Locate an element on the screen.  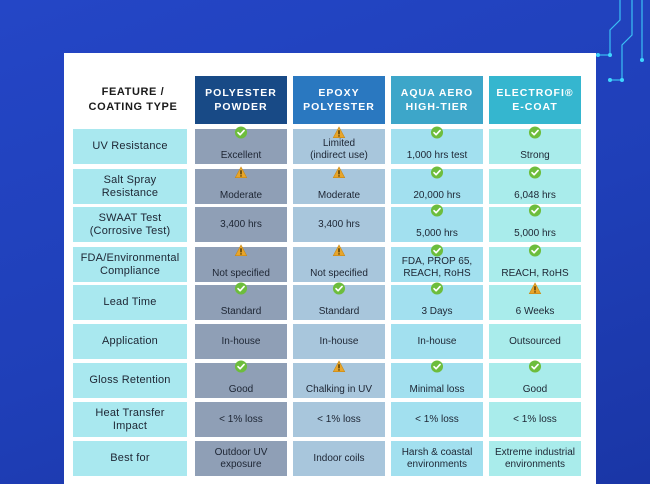
cell-text: Minimal loss is located at coordinates (437, 389).